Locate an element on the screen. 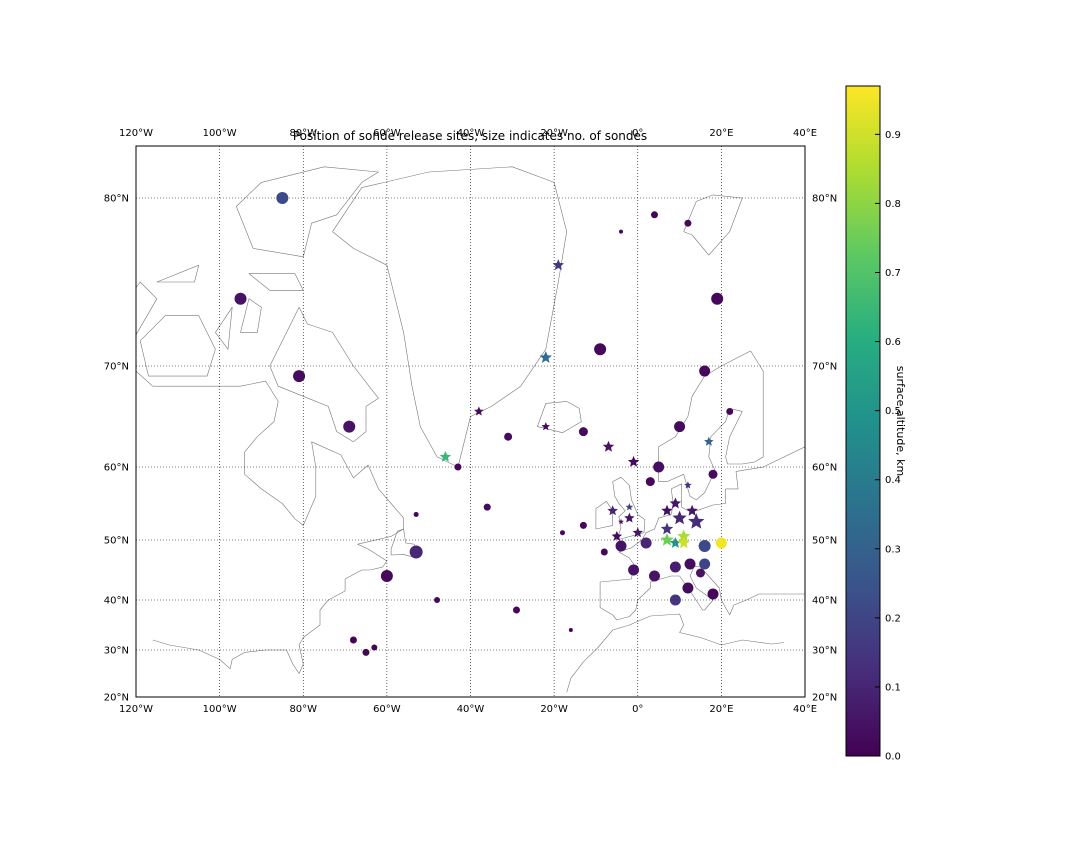 The width and height of the screenshot is (1080, 864). arctic-island-melville is located at coordinates (177, 273).